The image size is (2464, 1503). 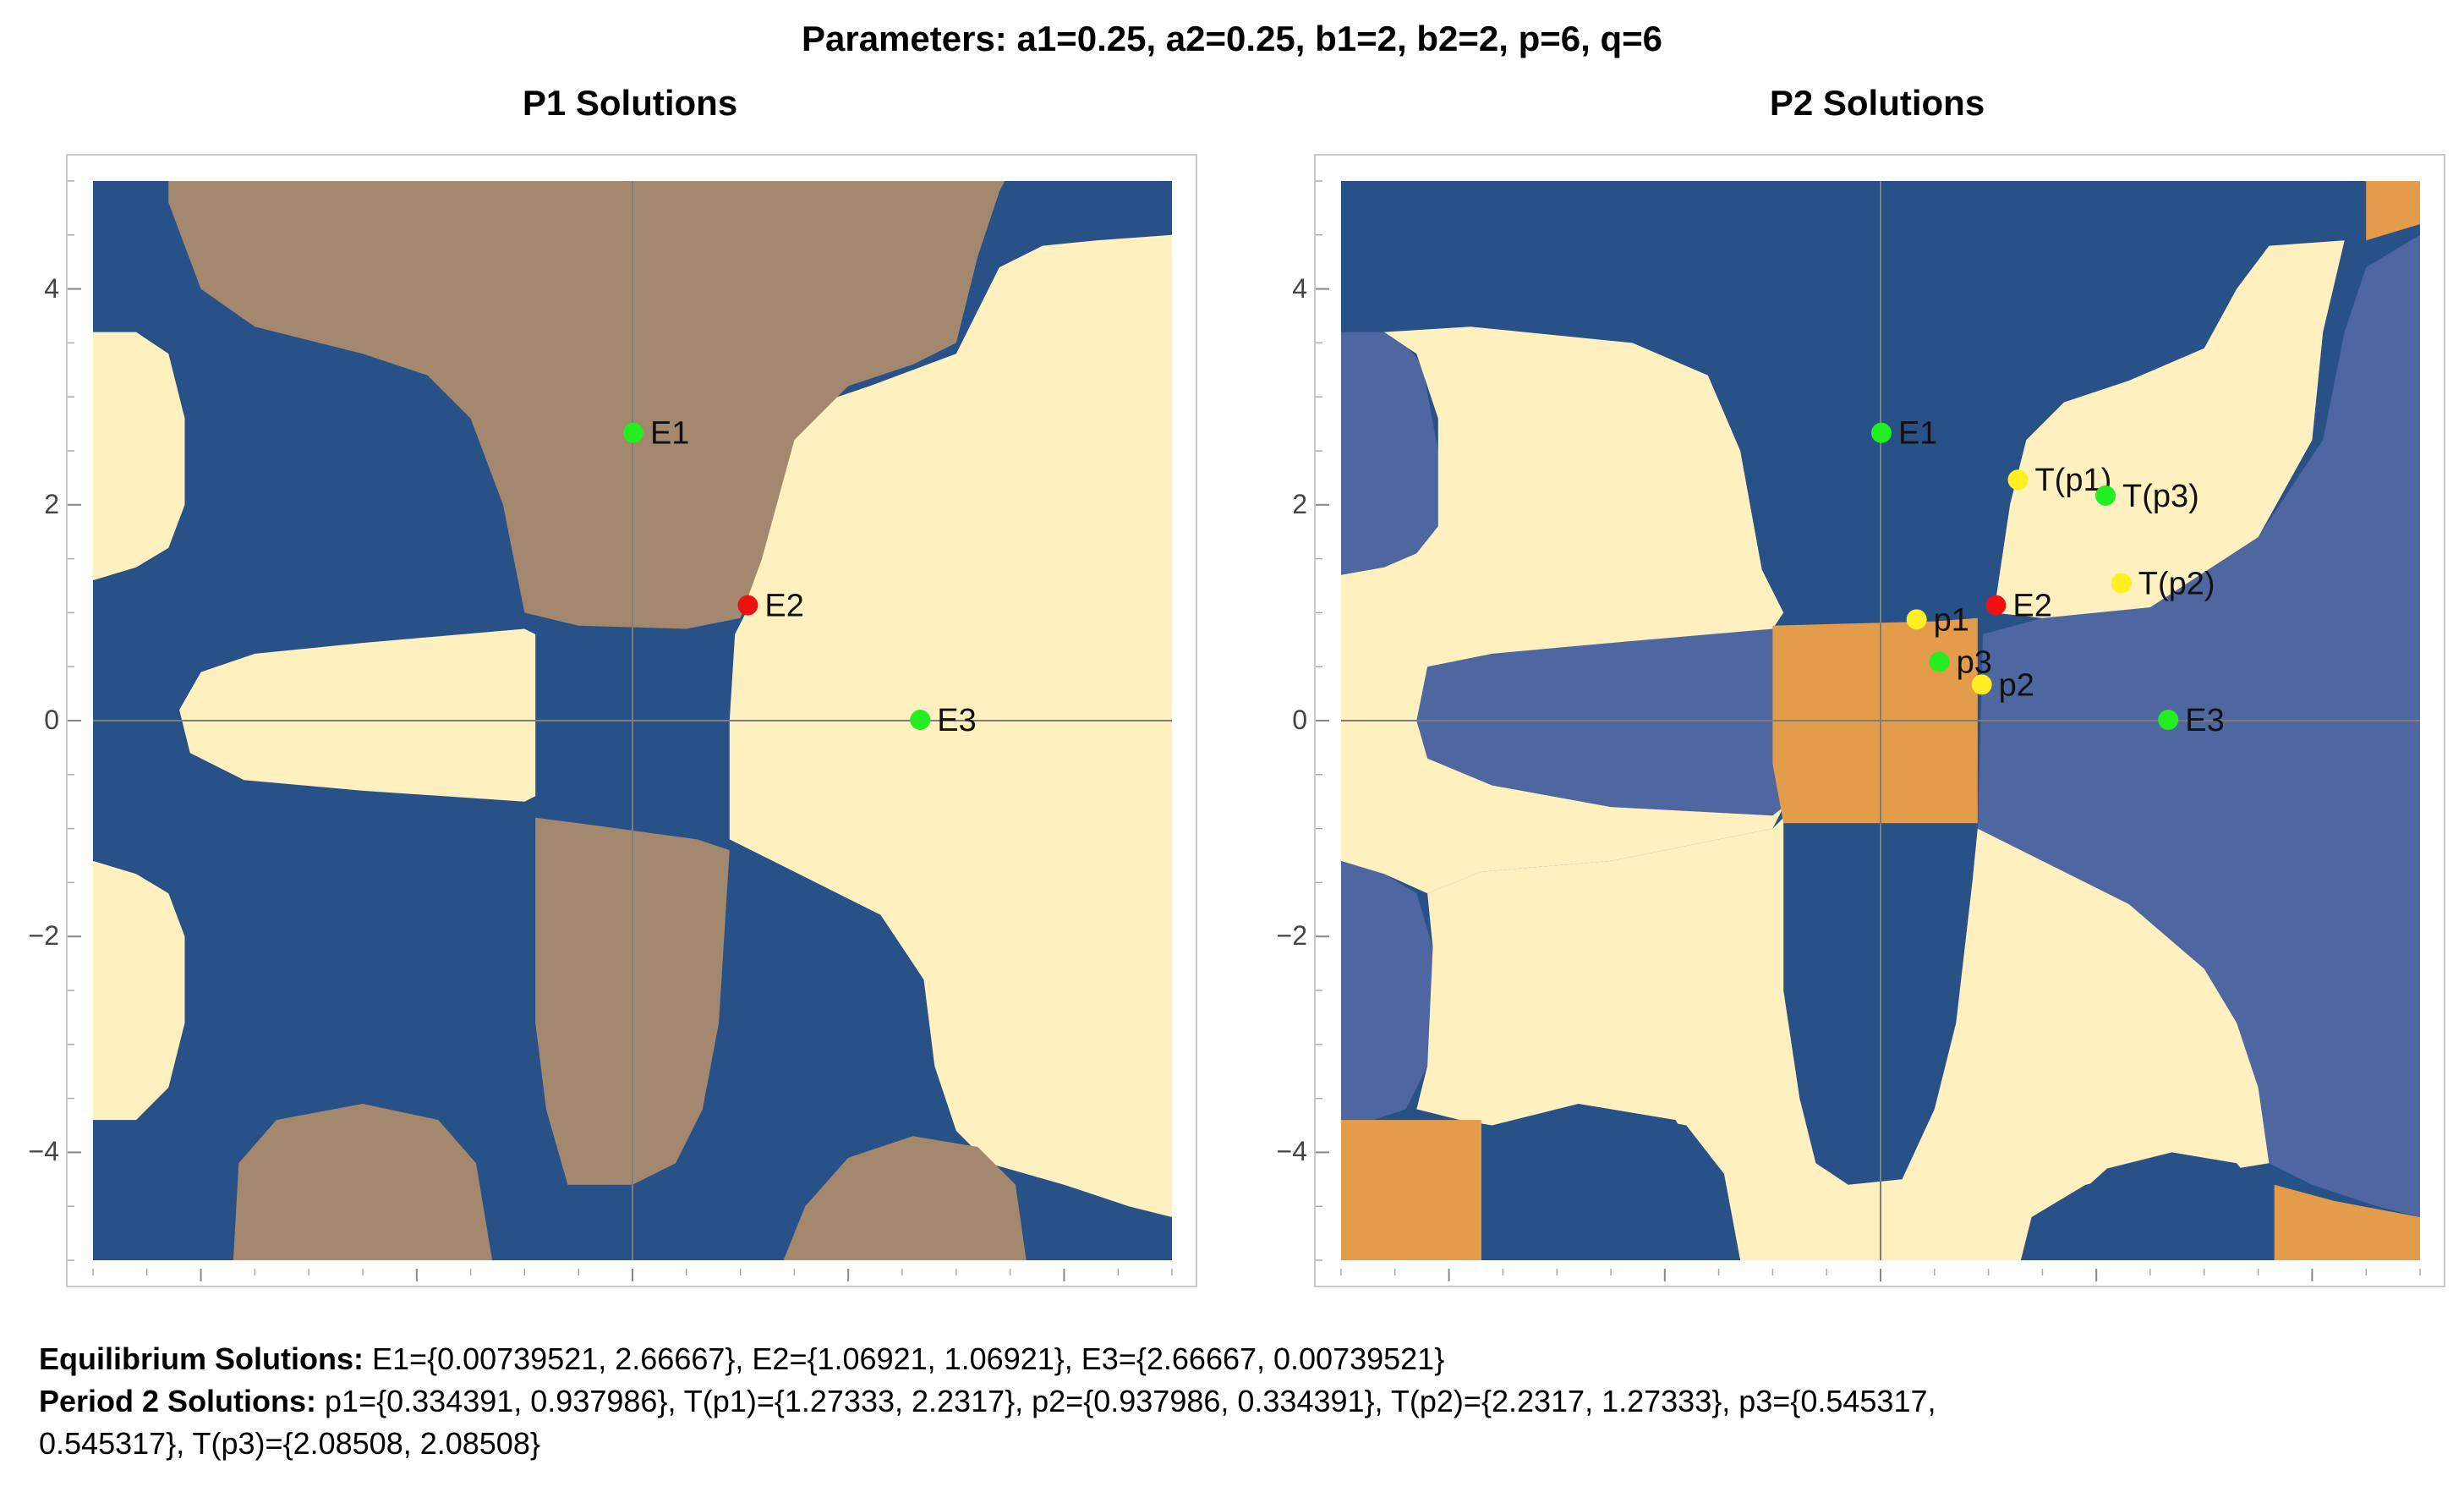 I want to click on p2-plot-title: P2 Solutions, so click(x=1877, y=103).